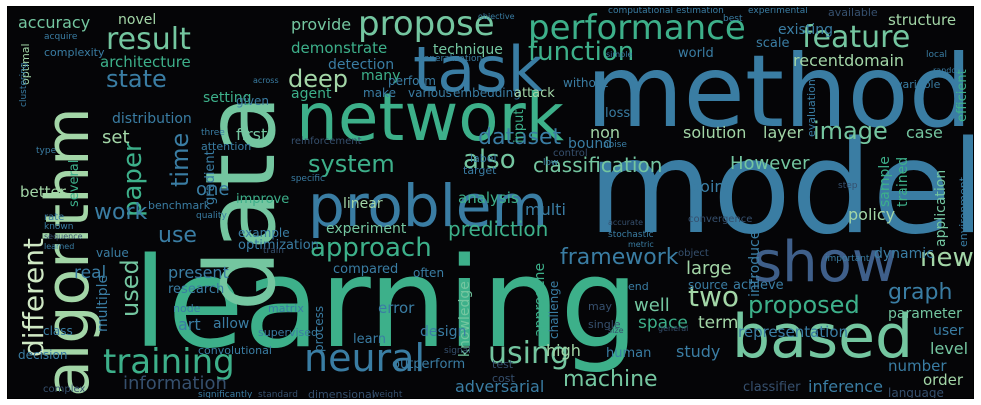 This screenshot has height=405, width=981. Describe the element at coordinates (396, 308) in the screenshot. I see `word-error: error` at that location.